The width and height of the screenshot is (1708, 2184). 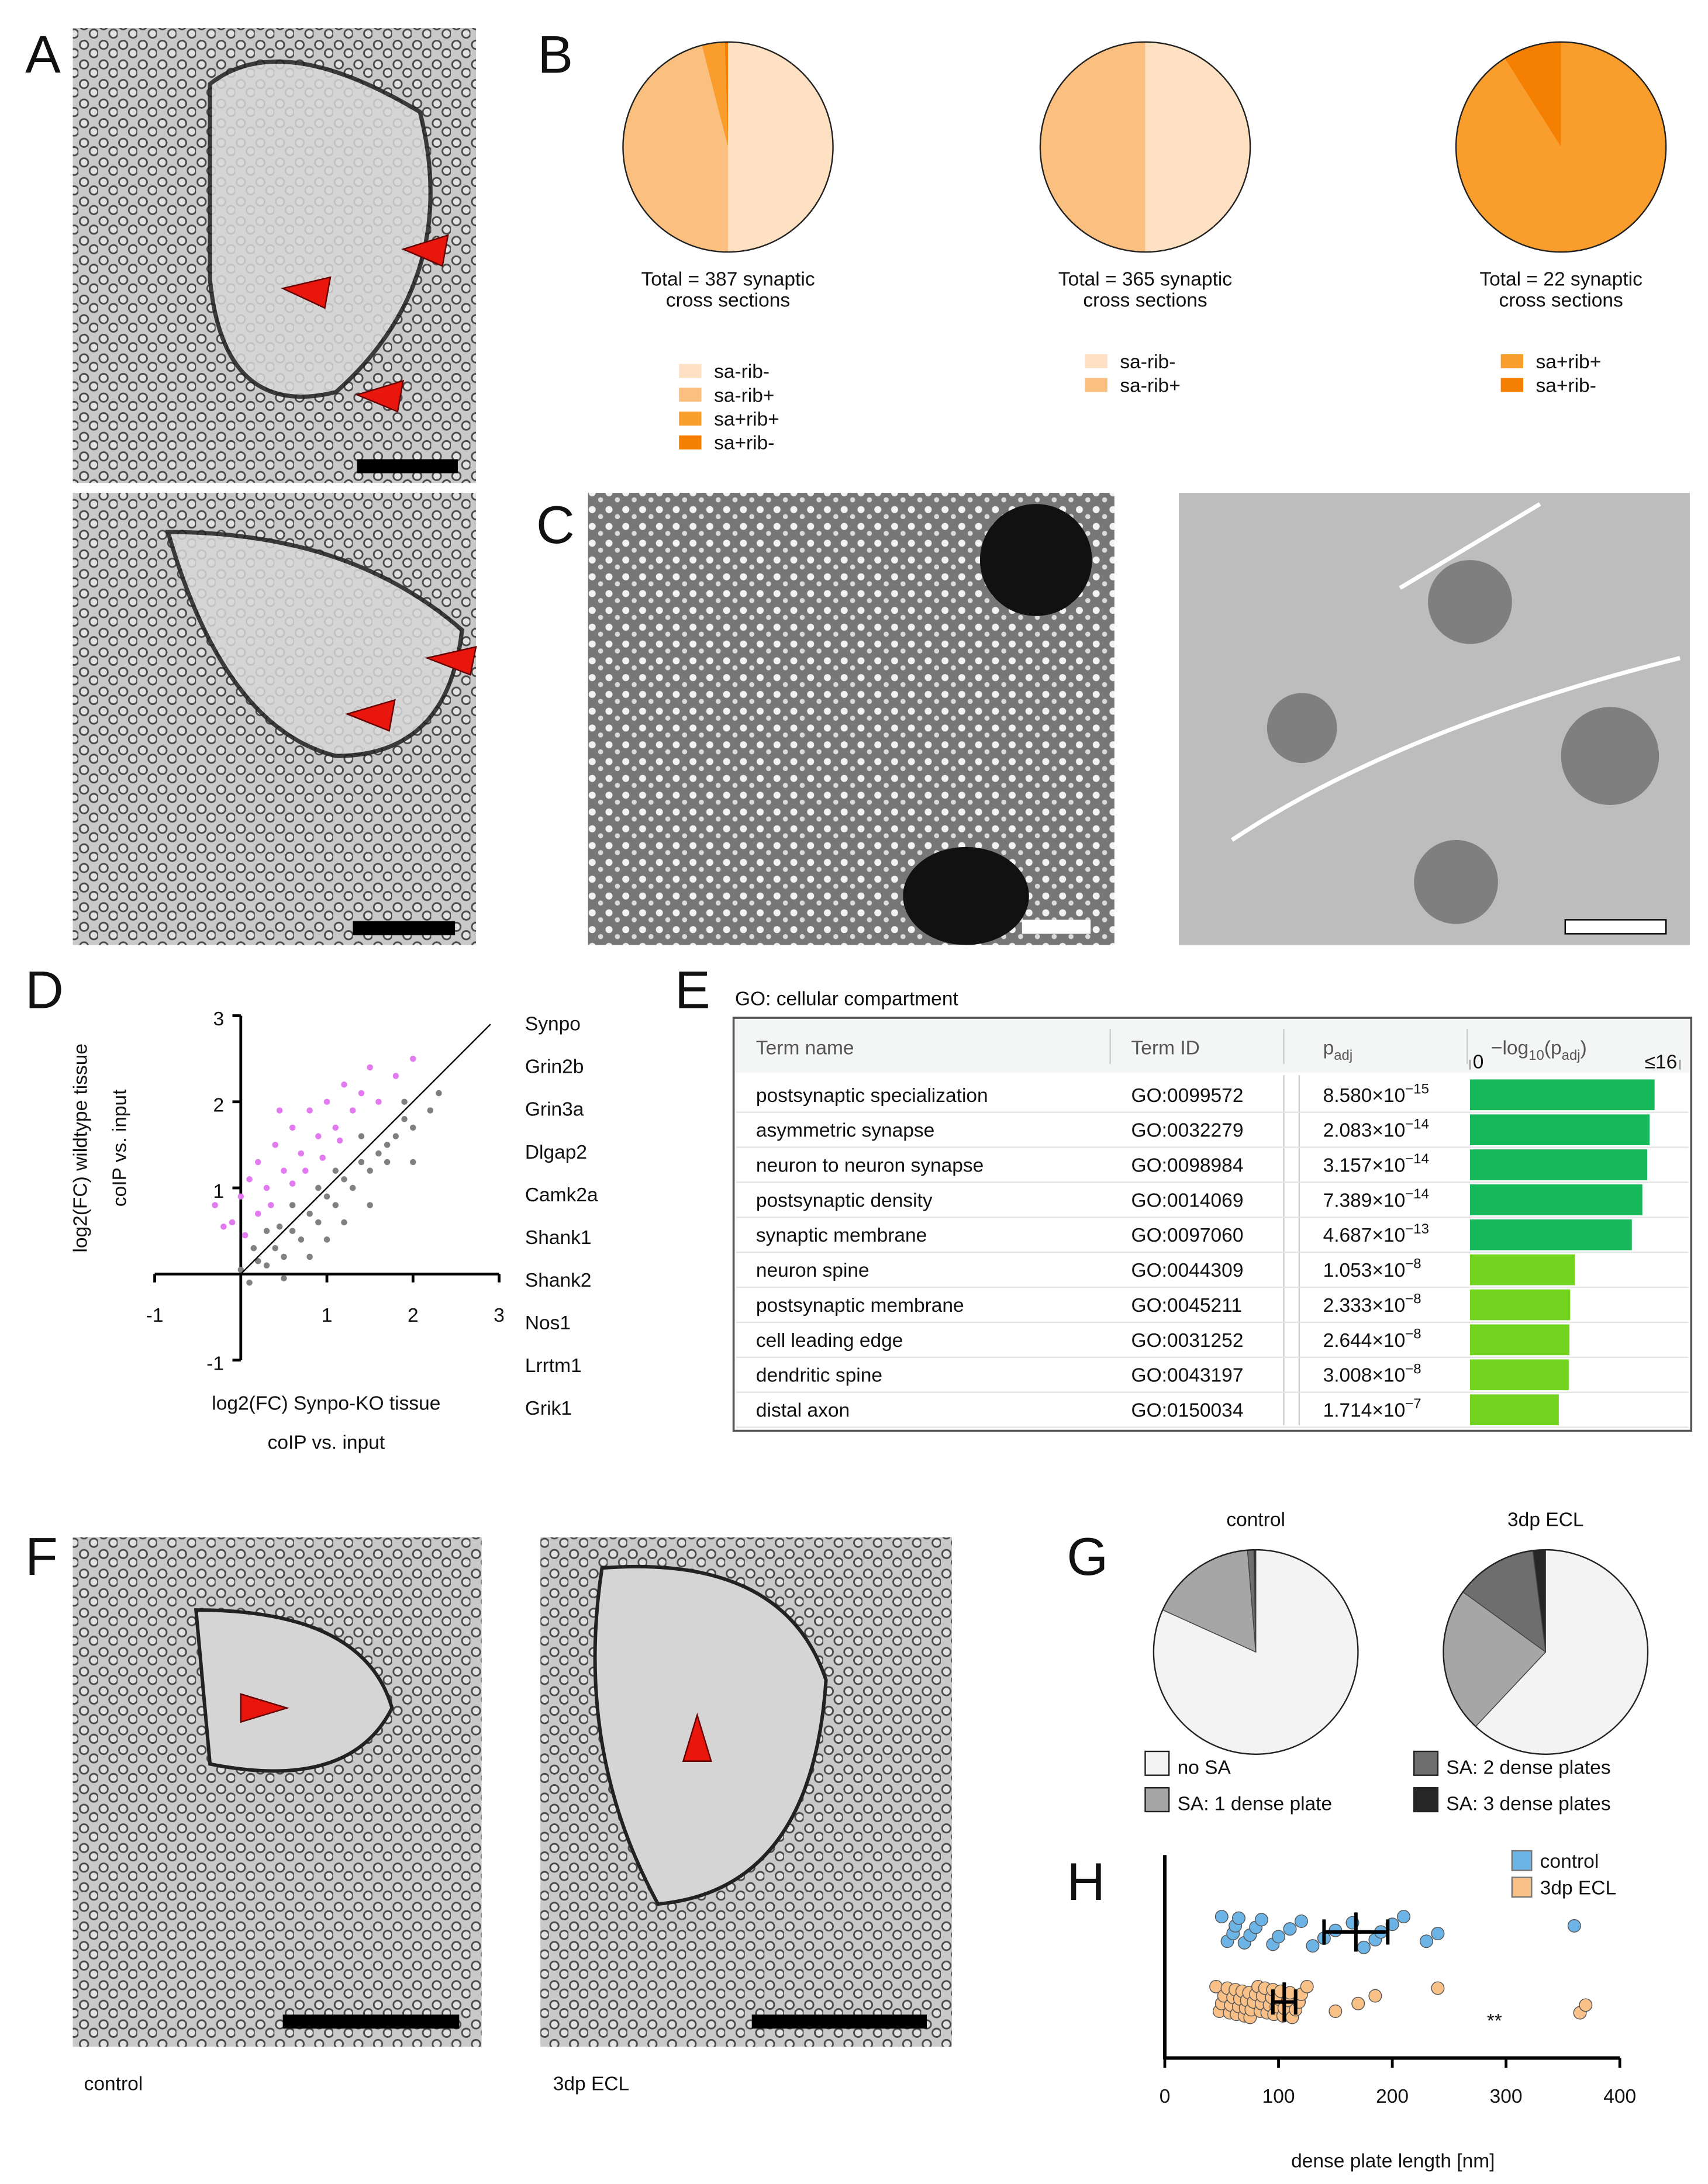 What do you see at coordinates (1578, 1888) in the screenshot?
I see `legend-label: 3dp ECL` at bounding box center [1578, 1888].